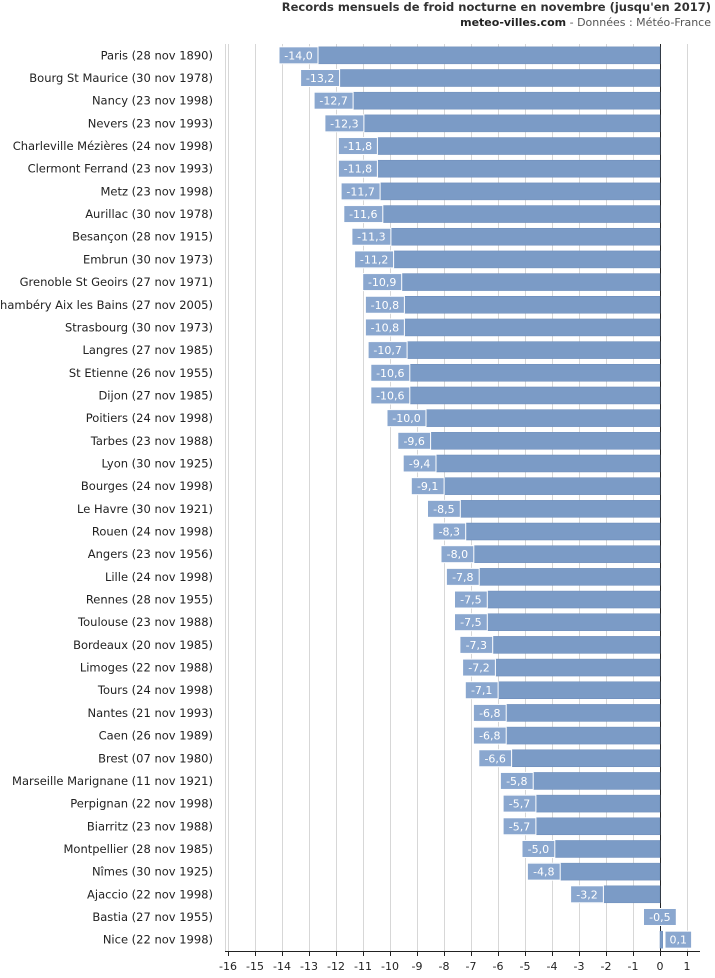 This screenshot has width=715, height=978. Describe the element at coordinates (525, 966) in the screenshot. I see `x-tick-label: -5` at that location.